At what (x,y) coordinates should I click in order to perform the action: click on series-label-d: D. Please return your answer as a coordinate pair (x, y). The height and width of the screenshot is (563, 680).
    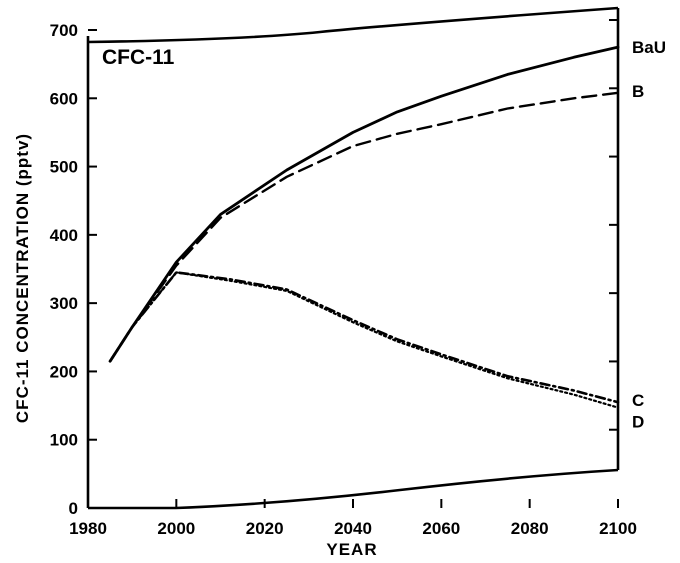
    Looking at the image, I should click on (638, 422).